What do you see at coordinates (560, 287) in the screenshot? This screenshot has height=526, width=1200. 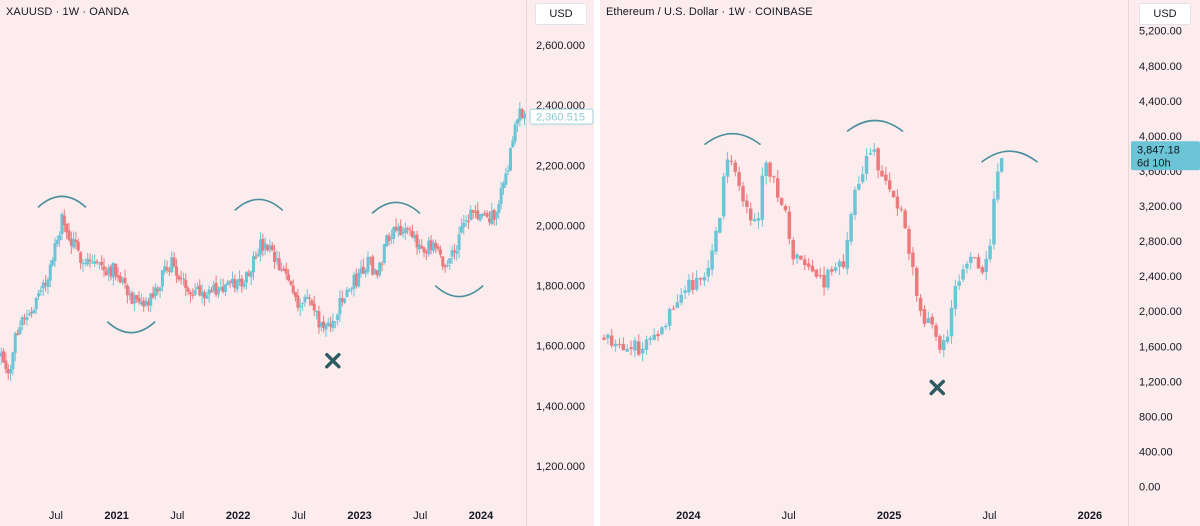 I see `y-tick-label: 1,800.000` at bounding box center [560, 287].